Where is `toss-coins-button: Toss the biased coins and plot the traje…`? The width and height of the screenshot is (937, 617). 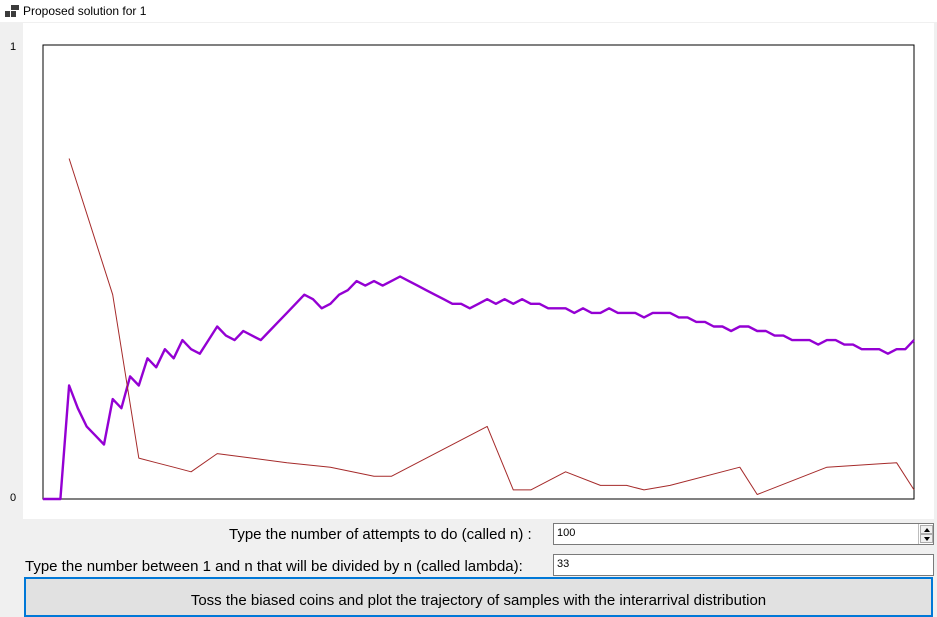 toss-coins-button: Toss the biased coins and plot the traje… is located at coordinates (478, 597).